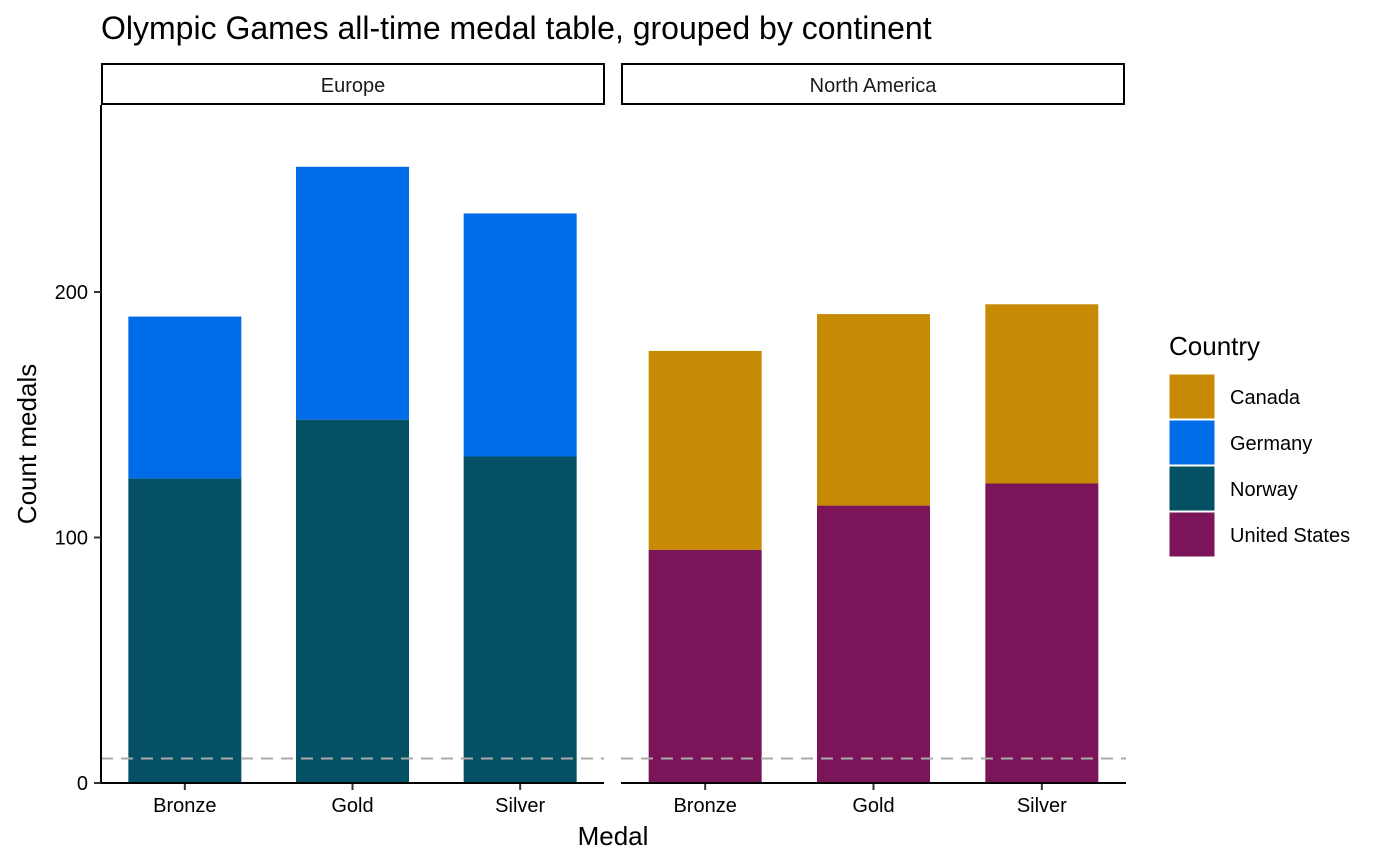  What do you see at coordinates (520, 619) in the screenshot?
I see `bar-norway-silver` at bounding box center [520, 619].